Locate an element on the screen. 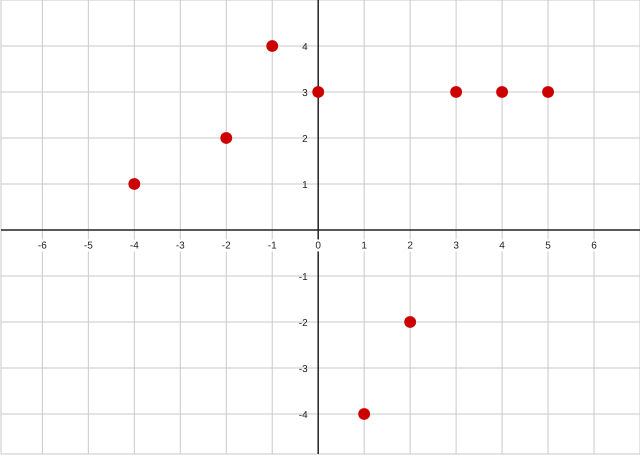  y-tick-label: 1 is located at coordinates (305, 185).